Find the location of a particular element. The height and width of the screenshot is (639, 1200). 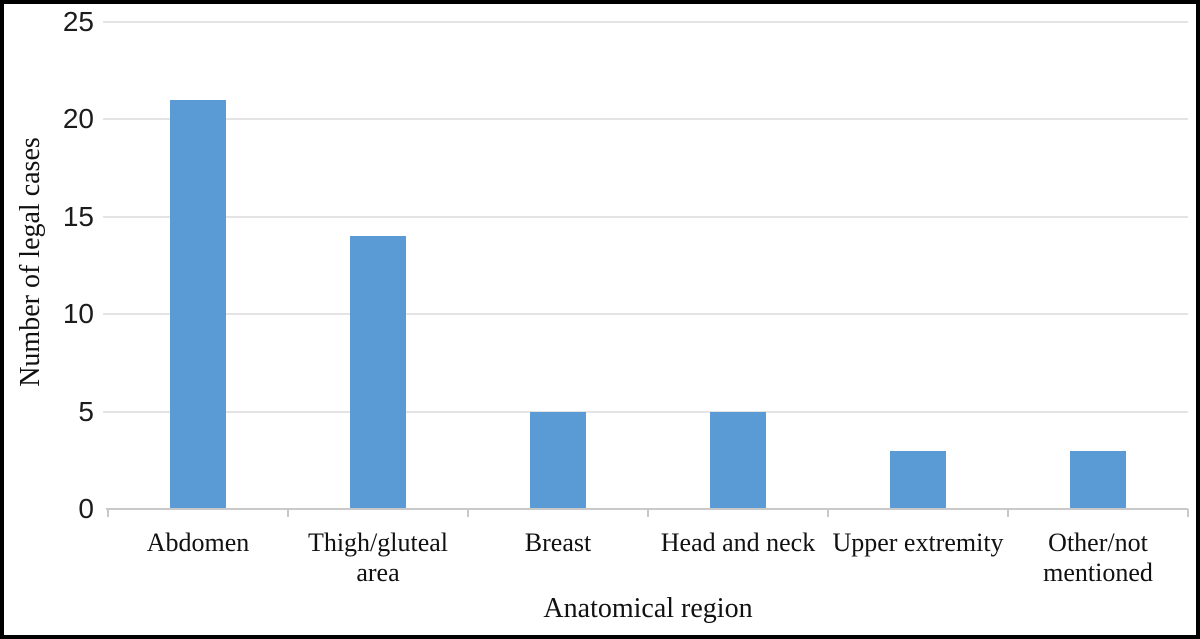

bar-head-and-neck is located at coordinates (738, 460).